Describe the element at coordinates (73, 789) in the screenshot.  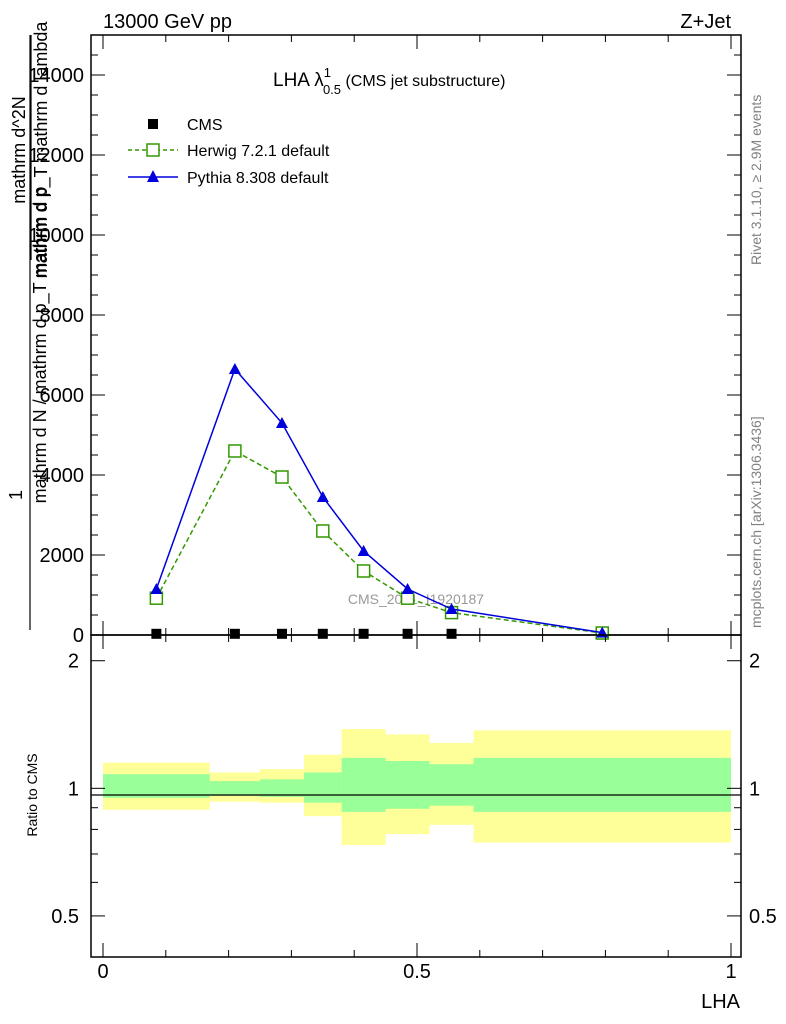
I see `ratio-ytick-label: 1` at that location.